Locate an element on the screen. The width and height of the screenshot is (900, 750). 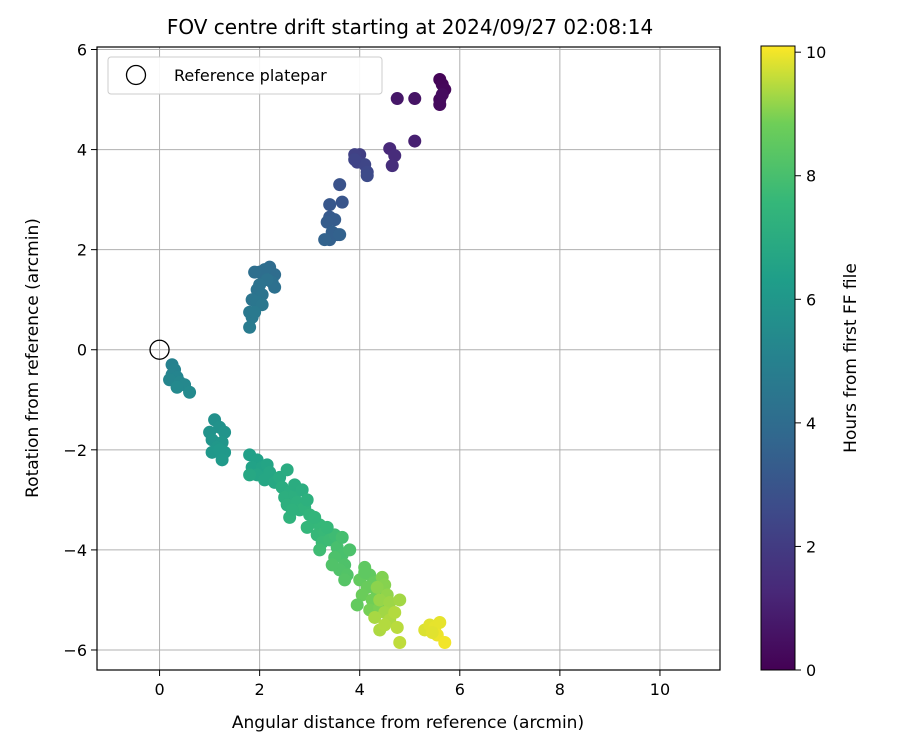
colorbar-tick-label: 8 is located at coordinates (811, 176).